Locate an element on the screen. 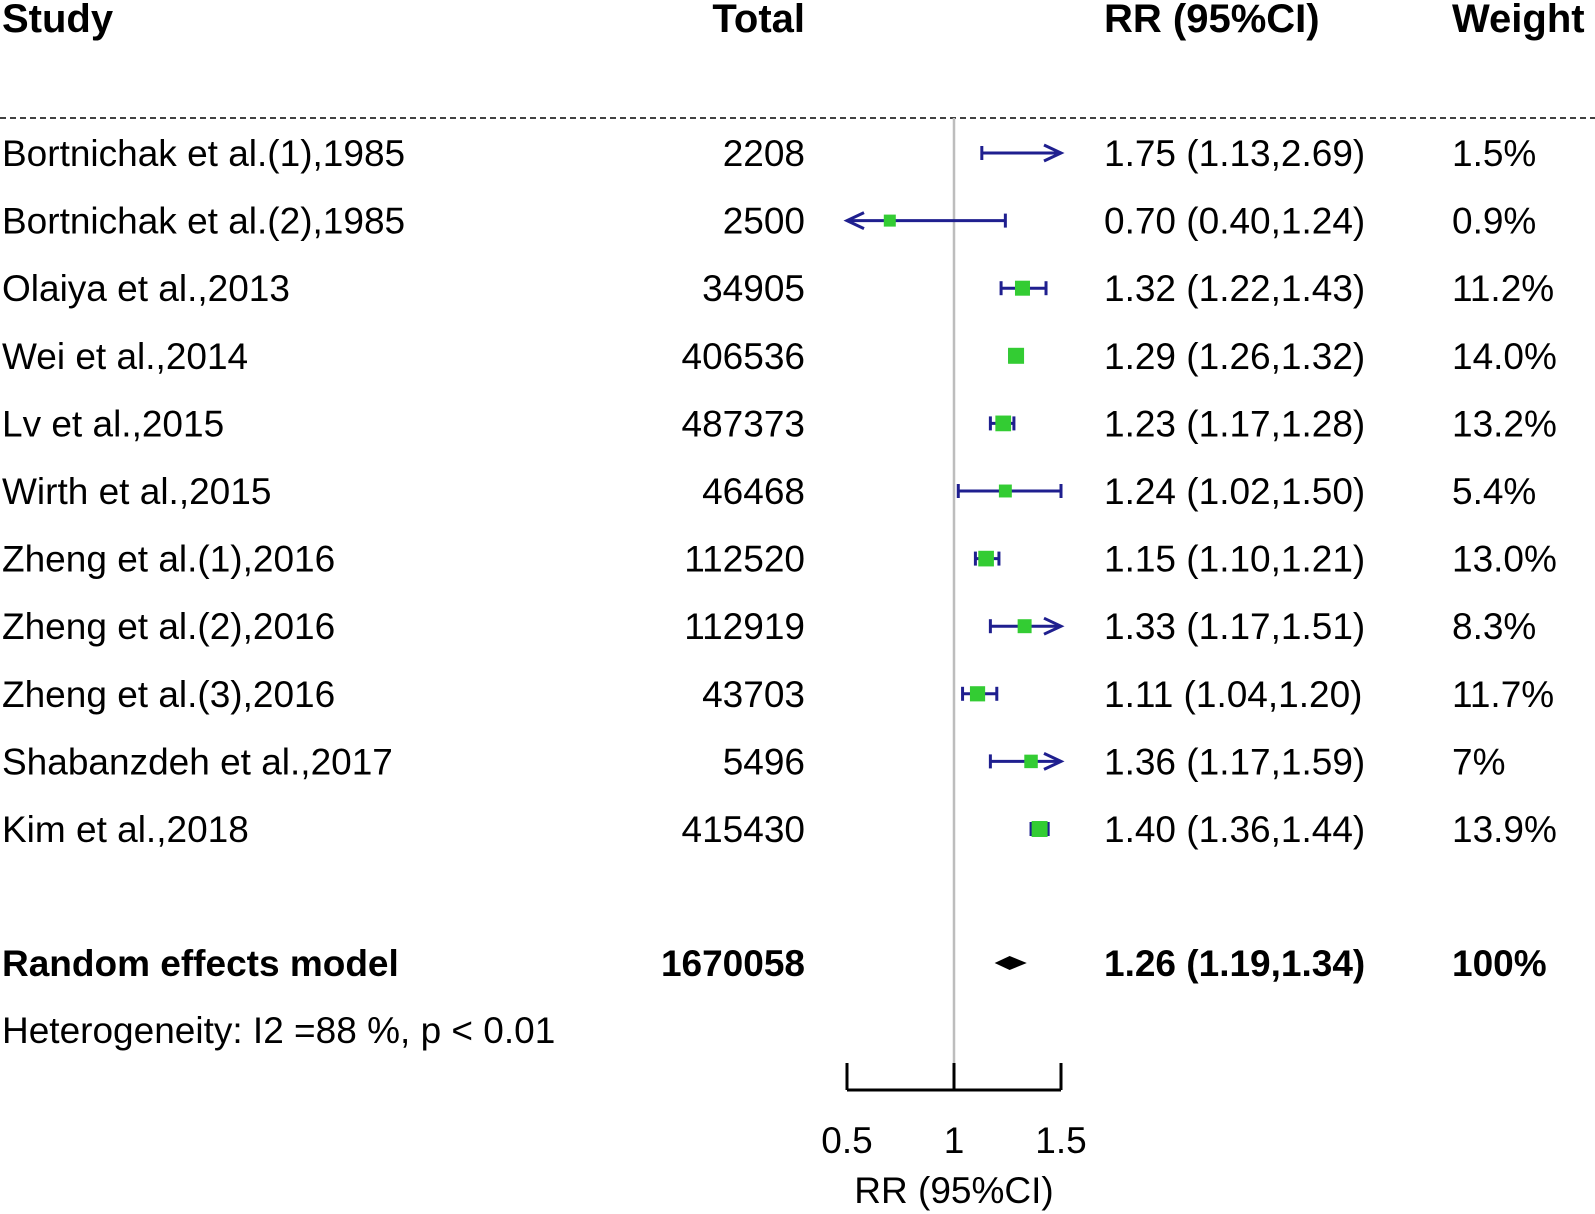 The image size is (1595, 1214). study-label: Zheng et al.(1),2016 is located at coordinates (168, 559).